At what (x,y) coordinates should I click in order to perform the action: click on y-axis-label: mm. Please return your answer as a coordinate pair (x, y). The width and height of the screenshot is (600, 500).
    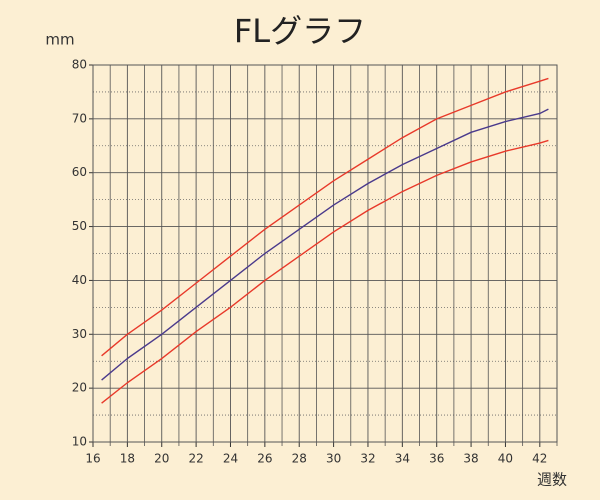
    Looking at the image, I should click on (59, 40).